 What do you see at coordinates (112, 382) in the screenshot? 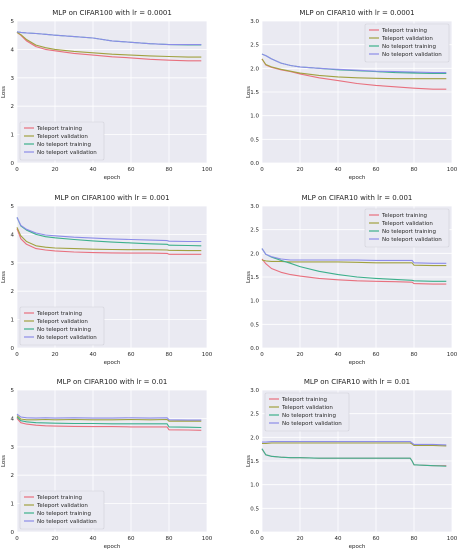
I see `chart-title: MLP on CIFAR100 with lr = 0.01` at bounding box center [112, 382].